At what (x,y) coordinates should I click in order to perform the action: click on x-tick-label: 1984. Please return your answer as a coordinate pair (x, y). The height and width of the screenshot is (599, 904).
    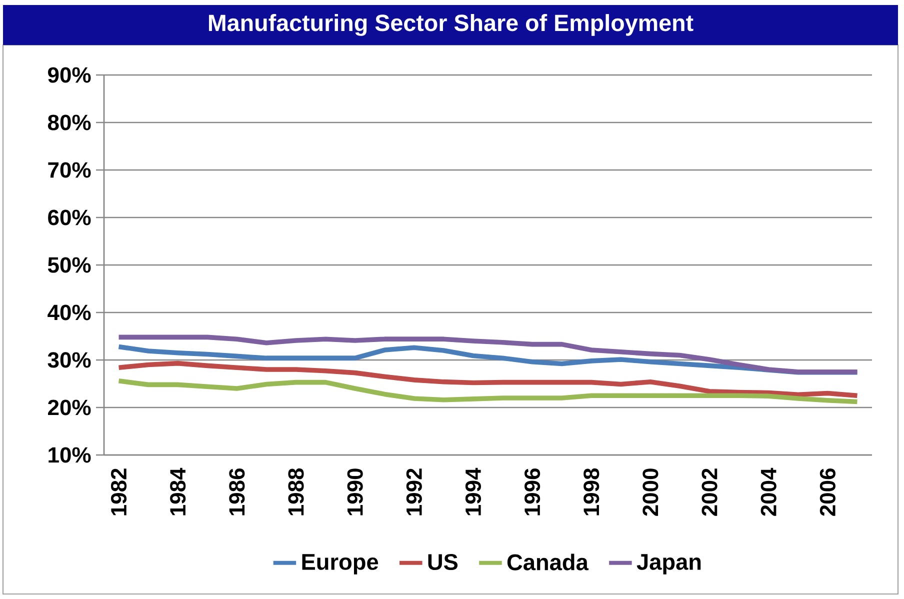
    Looking at the image, I should click on (178, 492).